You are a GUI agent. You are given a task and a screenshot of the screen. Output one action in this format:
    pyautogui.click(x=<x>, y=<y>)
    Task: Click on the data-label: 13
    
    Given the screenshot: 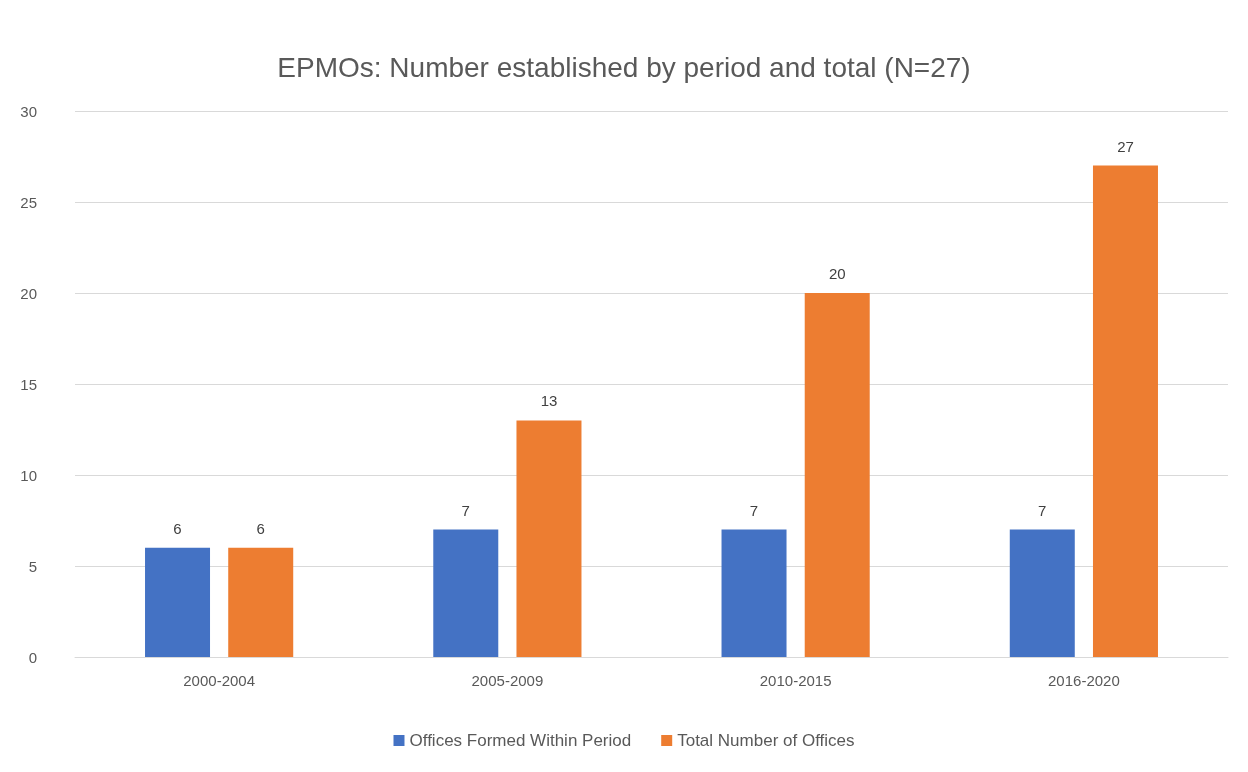 What is the action you would take?
    pyautogui.click(x=549, y=401)
    